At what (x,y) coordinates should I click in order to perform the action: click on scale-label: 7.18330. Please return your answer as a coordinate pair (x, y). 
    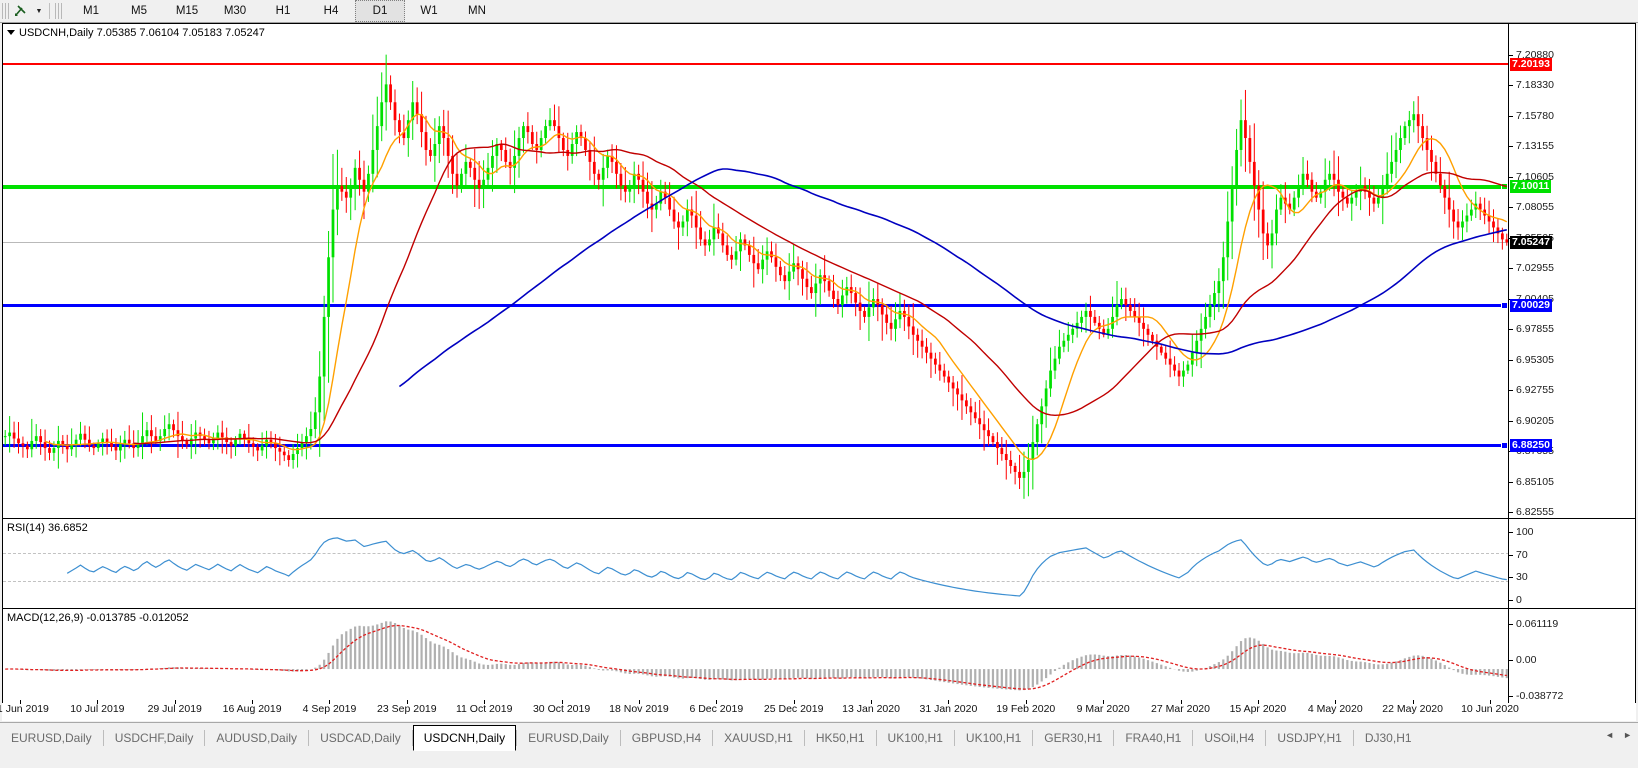
    Looking at the image, I should click on (1535, 85).